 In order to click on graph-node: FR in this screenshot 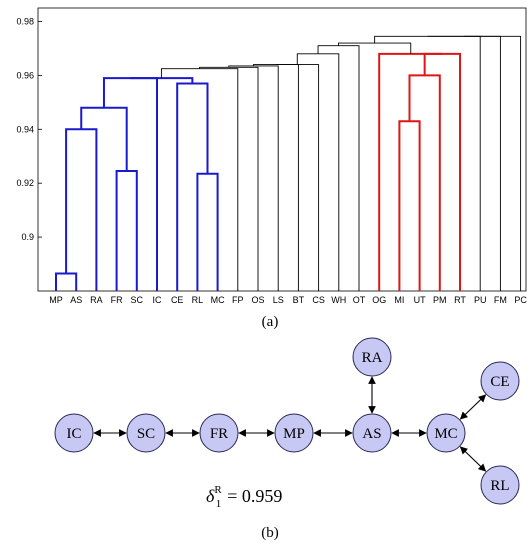, I will do `click(219, 433)`.